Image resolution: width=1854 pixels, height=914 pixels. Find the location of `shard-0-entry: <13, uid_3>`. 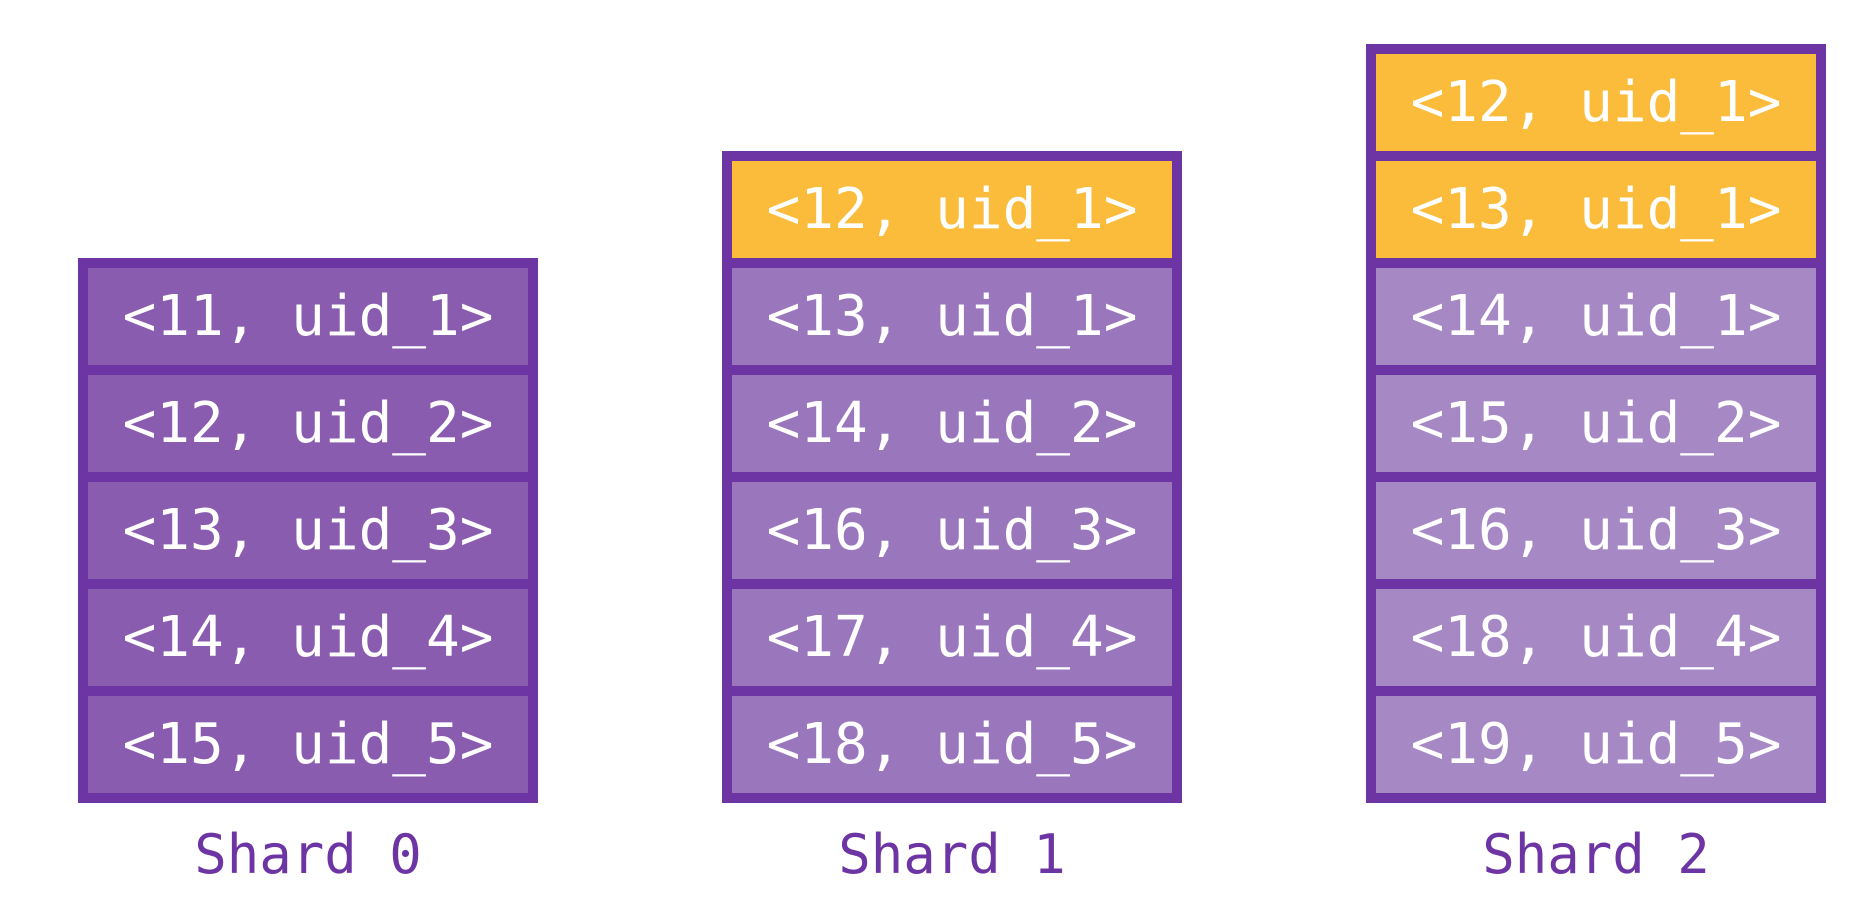

shard-0-entry: <13, uid_3> is located at coordinates (308, 530).